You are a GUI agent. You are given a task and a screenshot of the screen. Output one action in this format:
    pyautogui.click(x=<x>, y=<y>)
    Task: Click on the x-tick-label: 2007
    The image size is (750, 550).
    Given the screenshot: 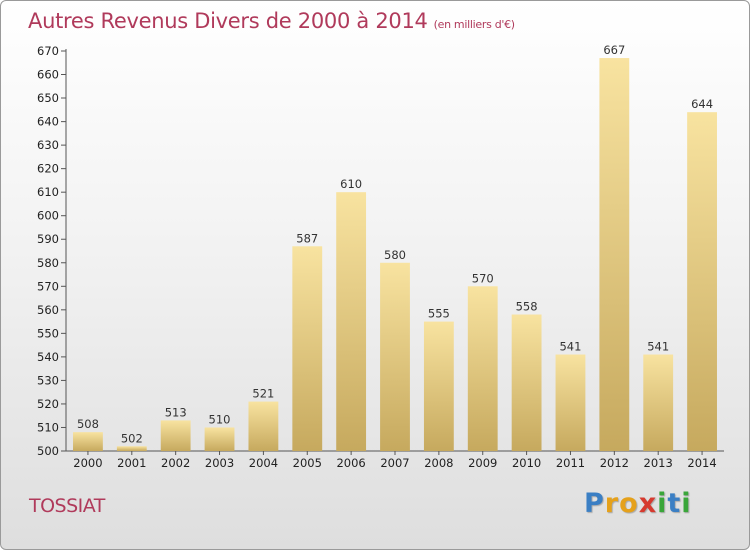 What is the action you would take?
    pyautogui.click(x=394, y=463)
    